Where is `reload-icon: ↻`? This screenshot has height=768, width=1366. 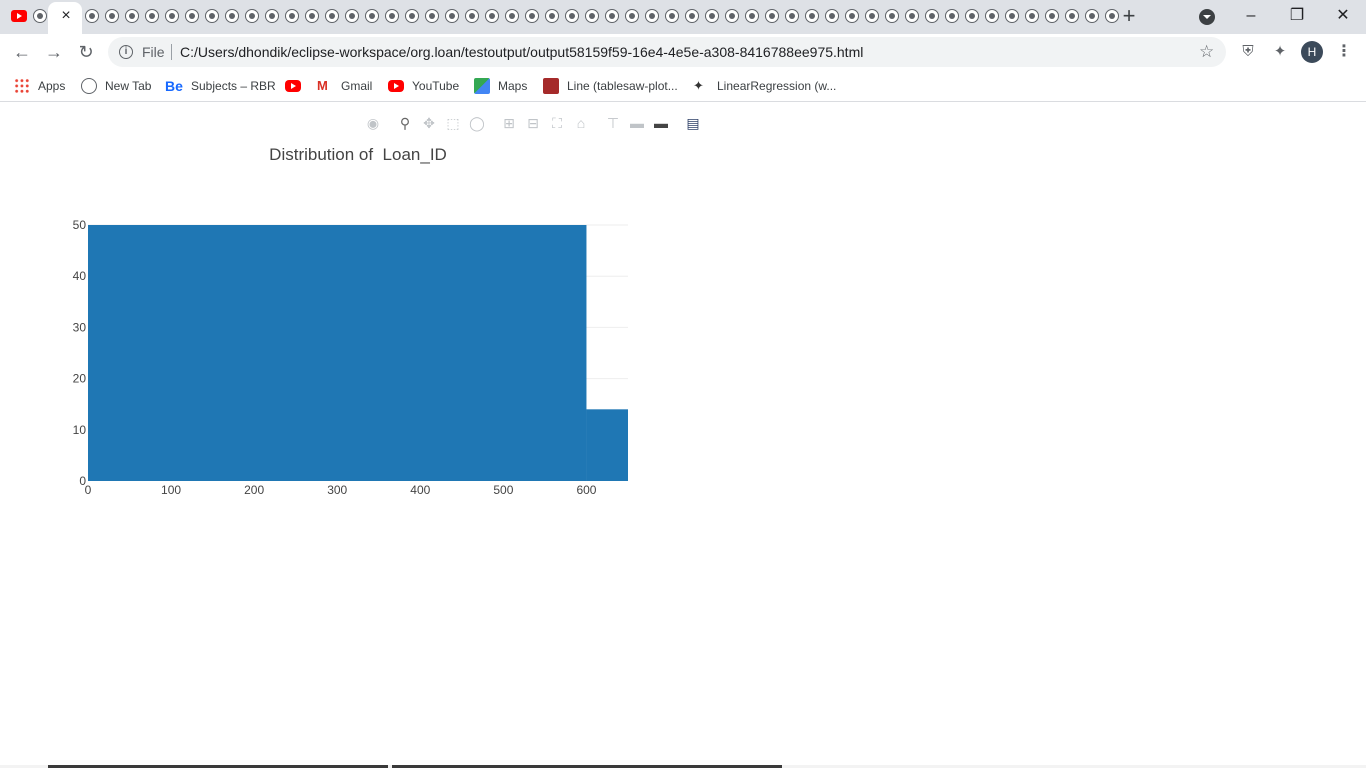 reload-icon: ↻ is located at coordinates (86, 52).